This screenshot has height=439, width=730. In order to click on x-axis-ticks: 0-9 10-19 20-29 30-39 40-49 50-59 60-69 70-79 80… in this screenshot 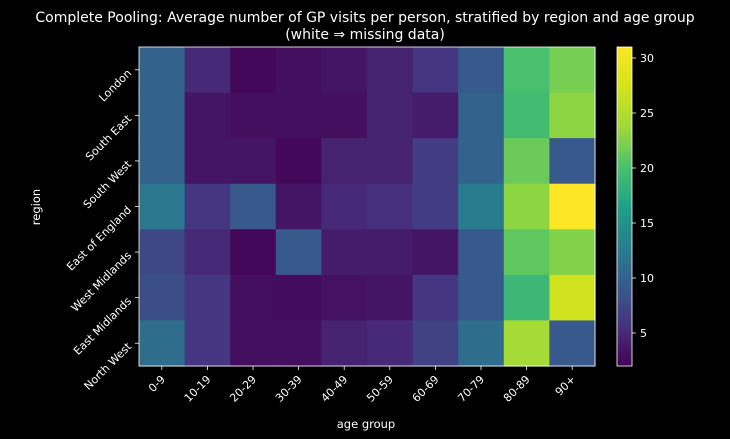, I will do `click(362, 385)`.